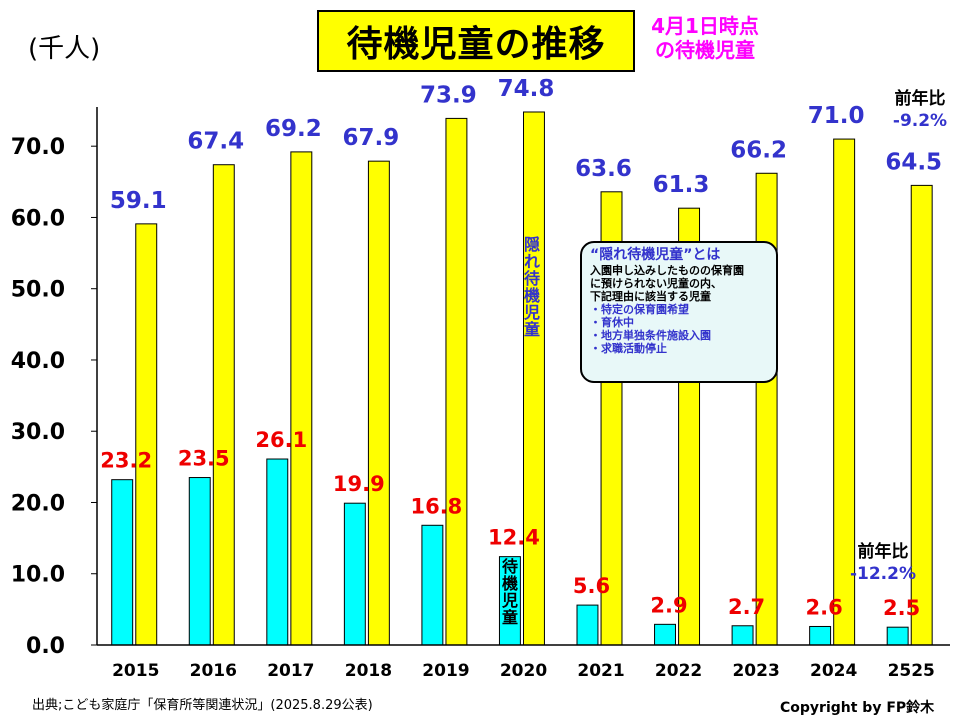 Image resolution: width=960 pixels, height=720 pixels. What do you see at coordinates (612, 322) in the screenshot?
I see `callout-item: ・育休中` at bounding box center [612, 322].